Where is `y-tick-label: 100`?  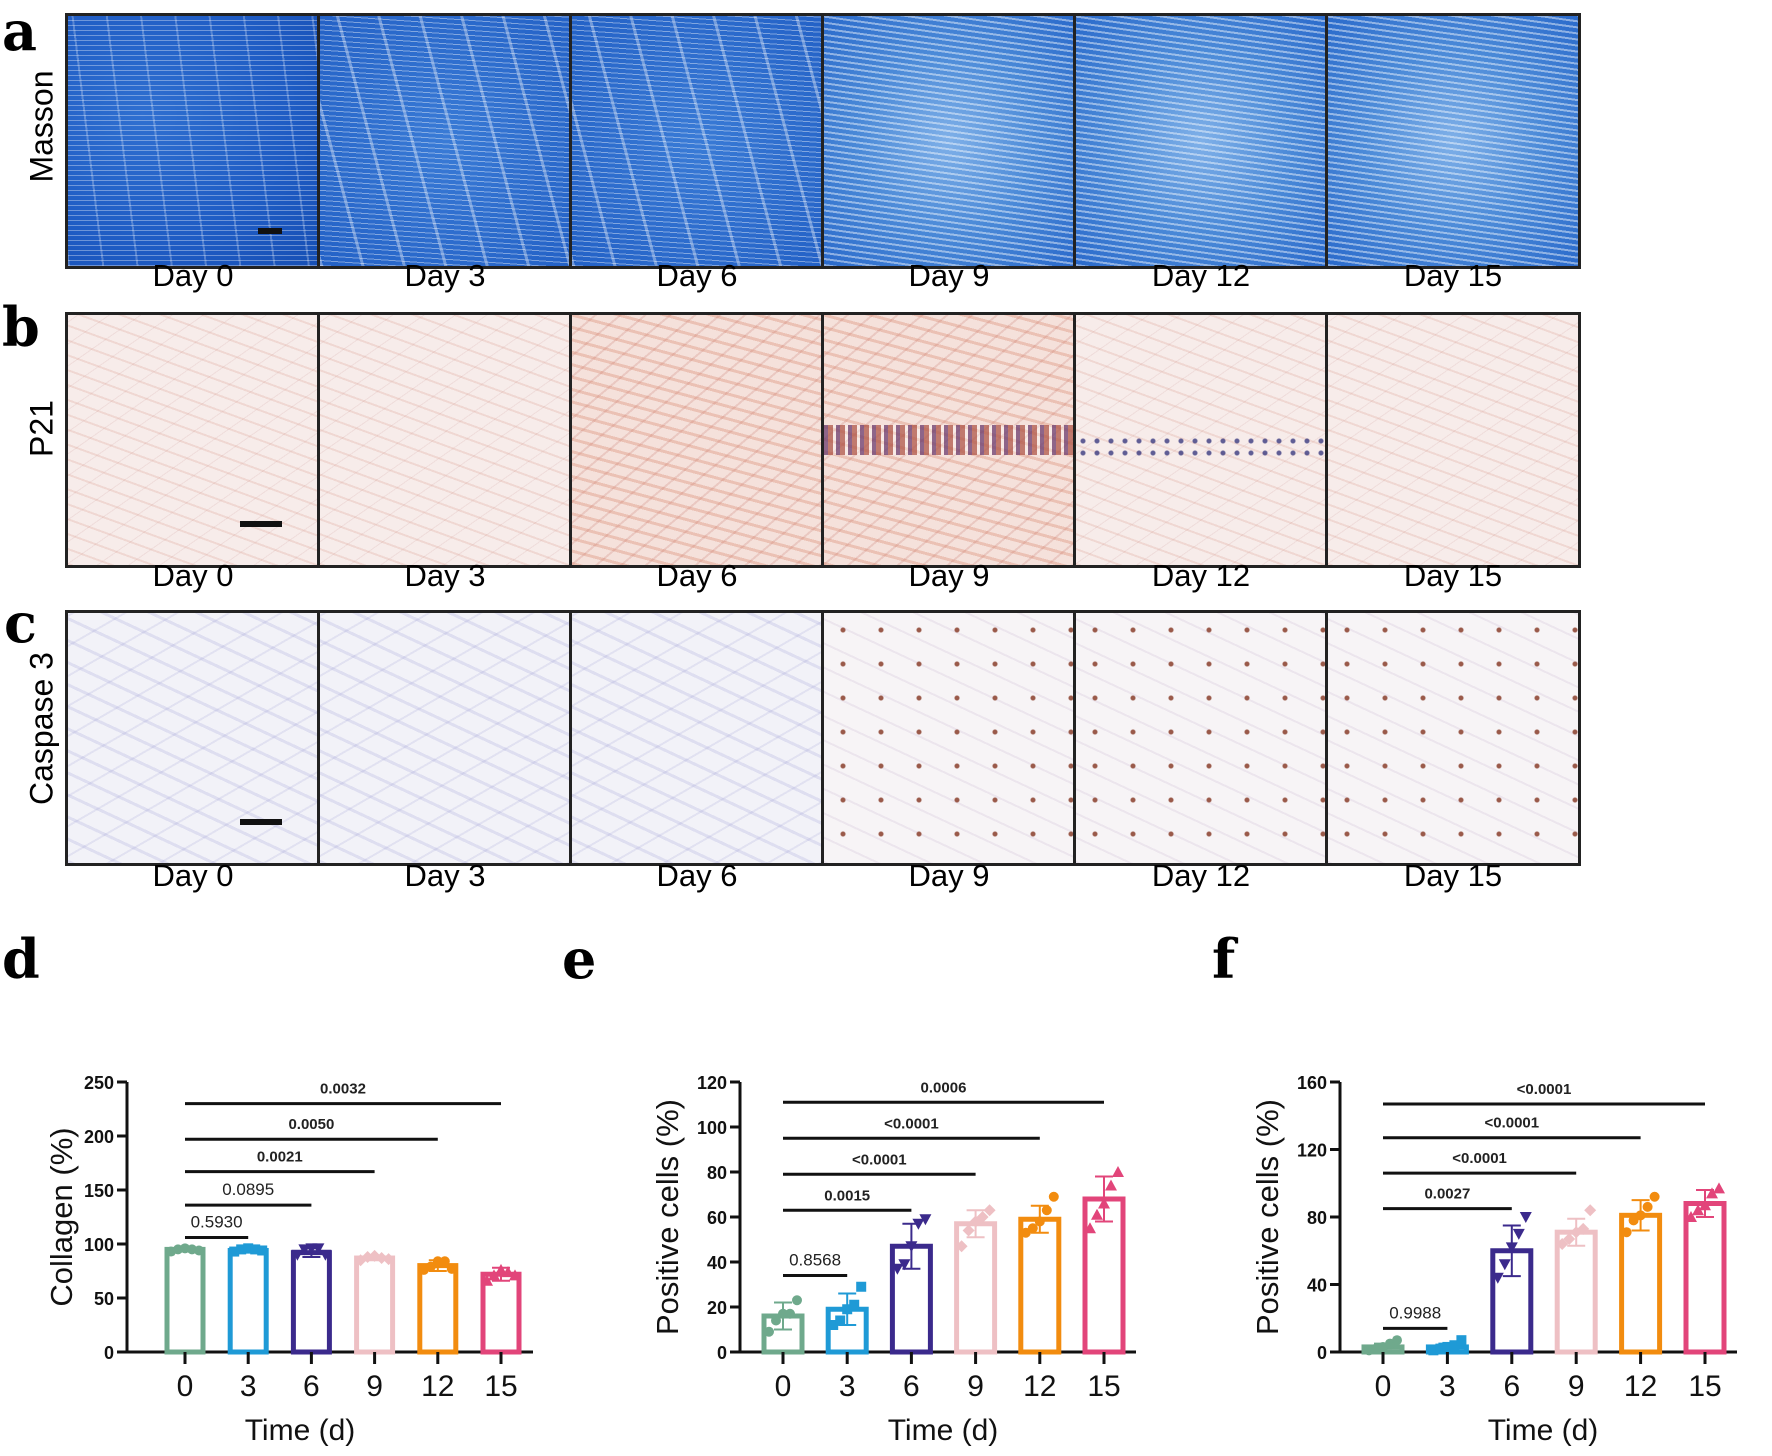
y-tick-label: 100 is located at coordinates (712, 1128).